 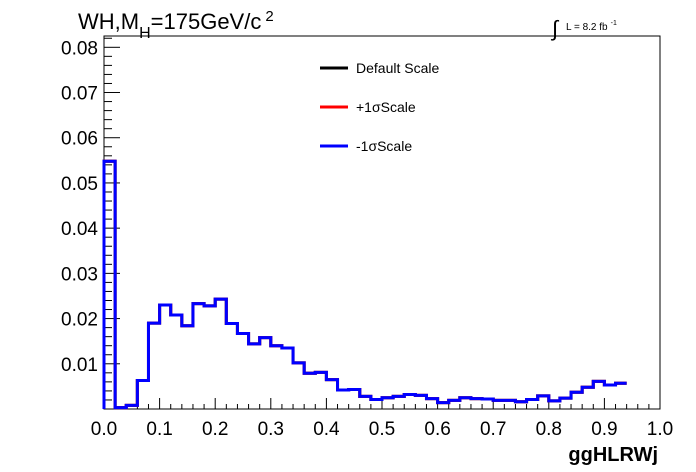 I want to click on chart-title: WH,MH=175GeV/c 2, so click(x=176, y=25).